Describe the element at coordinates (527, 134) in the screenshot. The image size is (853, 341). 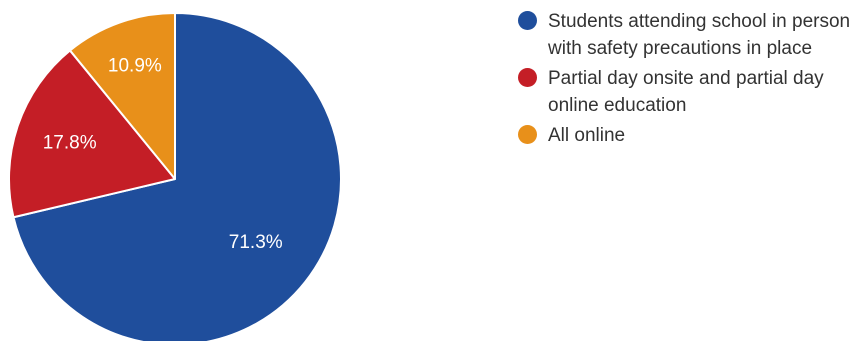
I see `legend-swatch-online` at that location.